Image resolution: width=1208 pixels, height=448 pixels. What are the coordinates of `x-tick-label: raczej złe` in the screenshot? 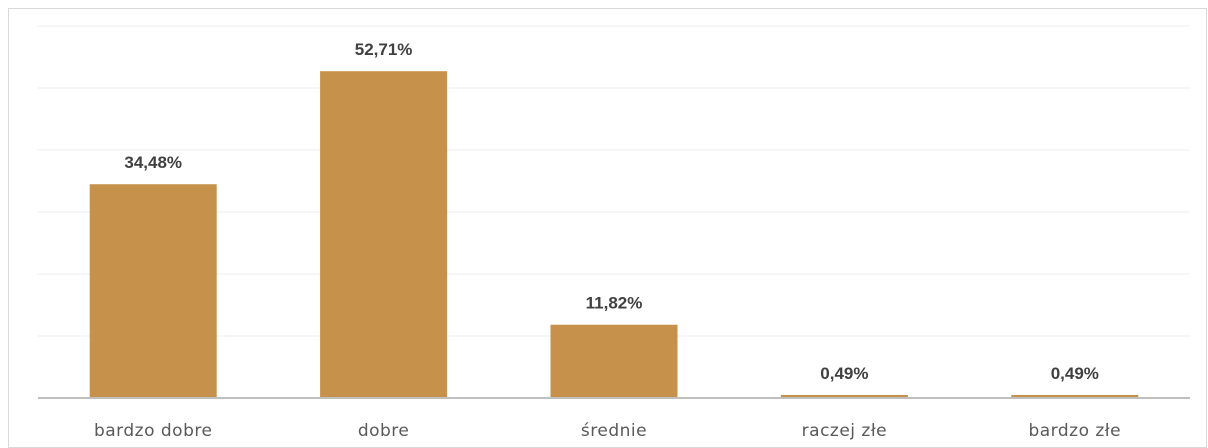 It's located at (844, 431).